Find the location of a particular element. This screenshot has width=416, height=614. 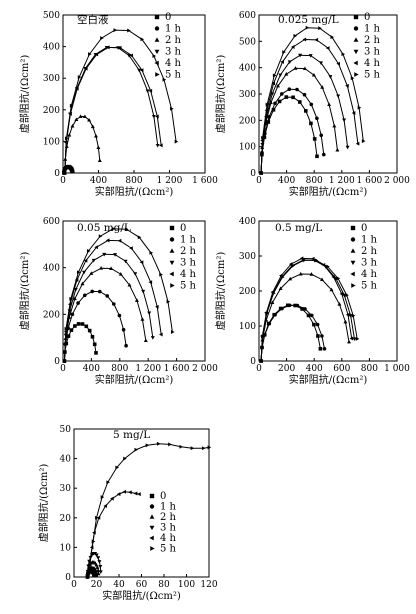

series-1h is located at coordinates (293, 333).